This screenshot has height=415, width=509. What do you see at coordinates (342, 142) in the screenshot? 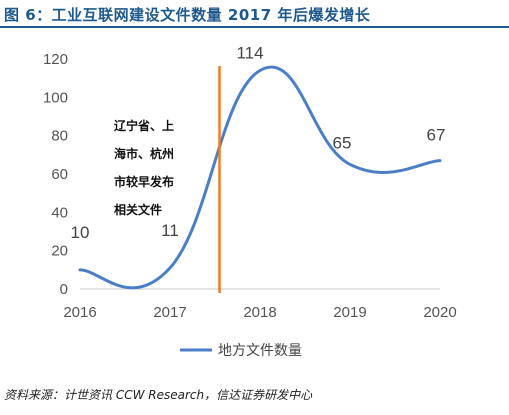
I see `data-label: 65` at bounding box center [342, 142].